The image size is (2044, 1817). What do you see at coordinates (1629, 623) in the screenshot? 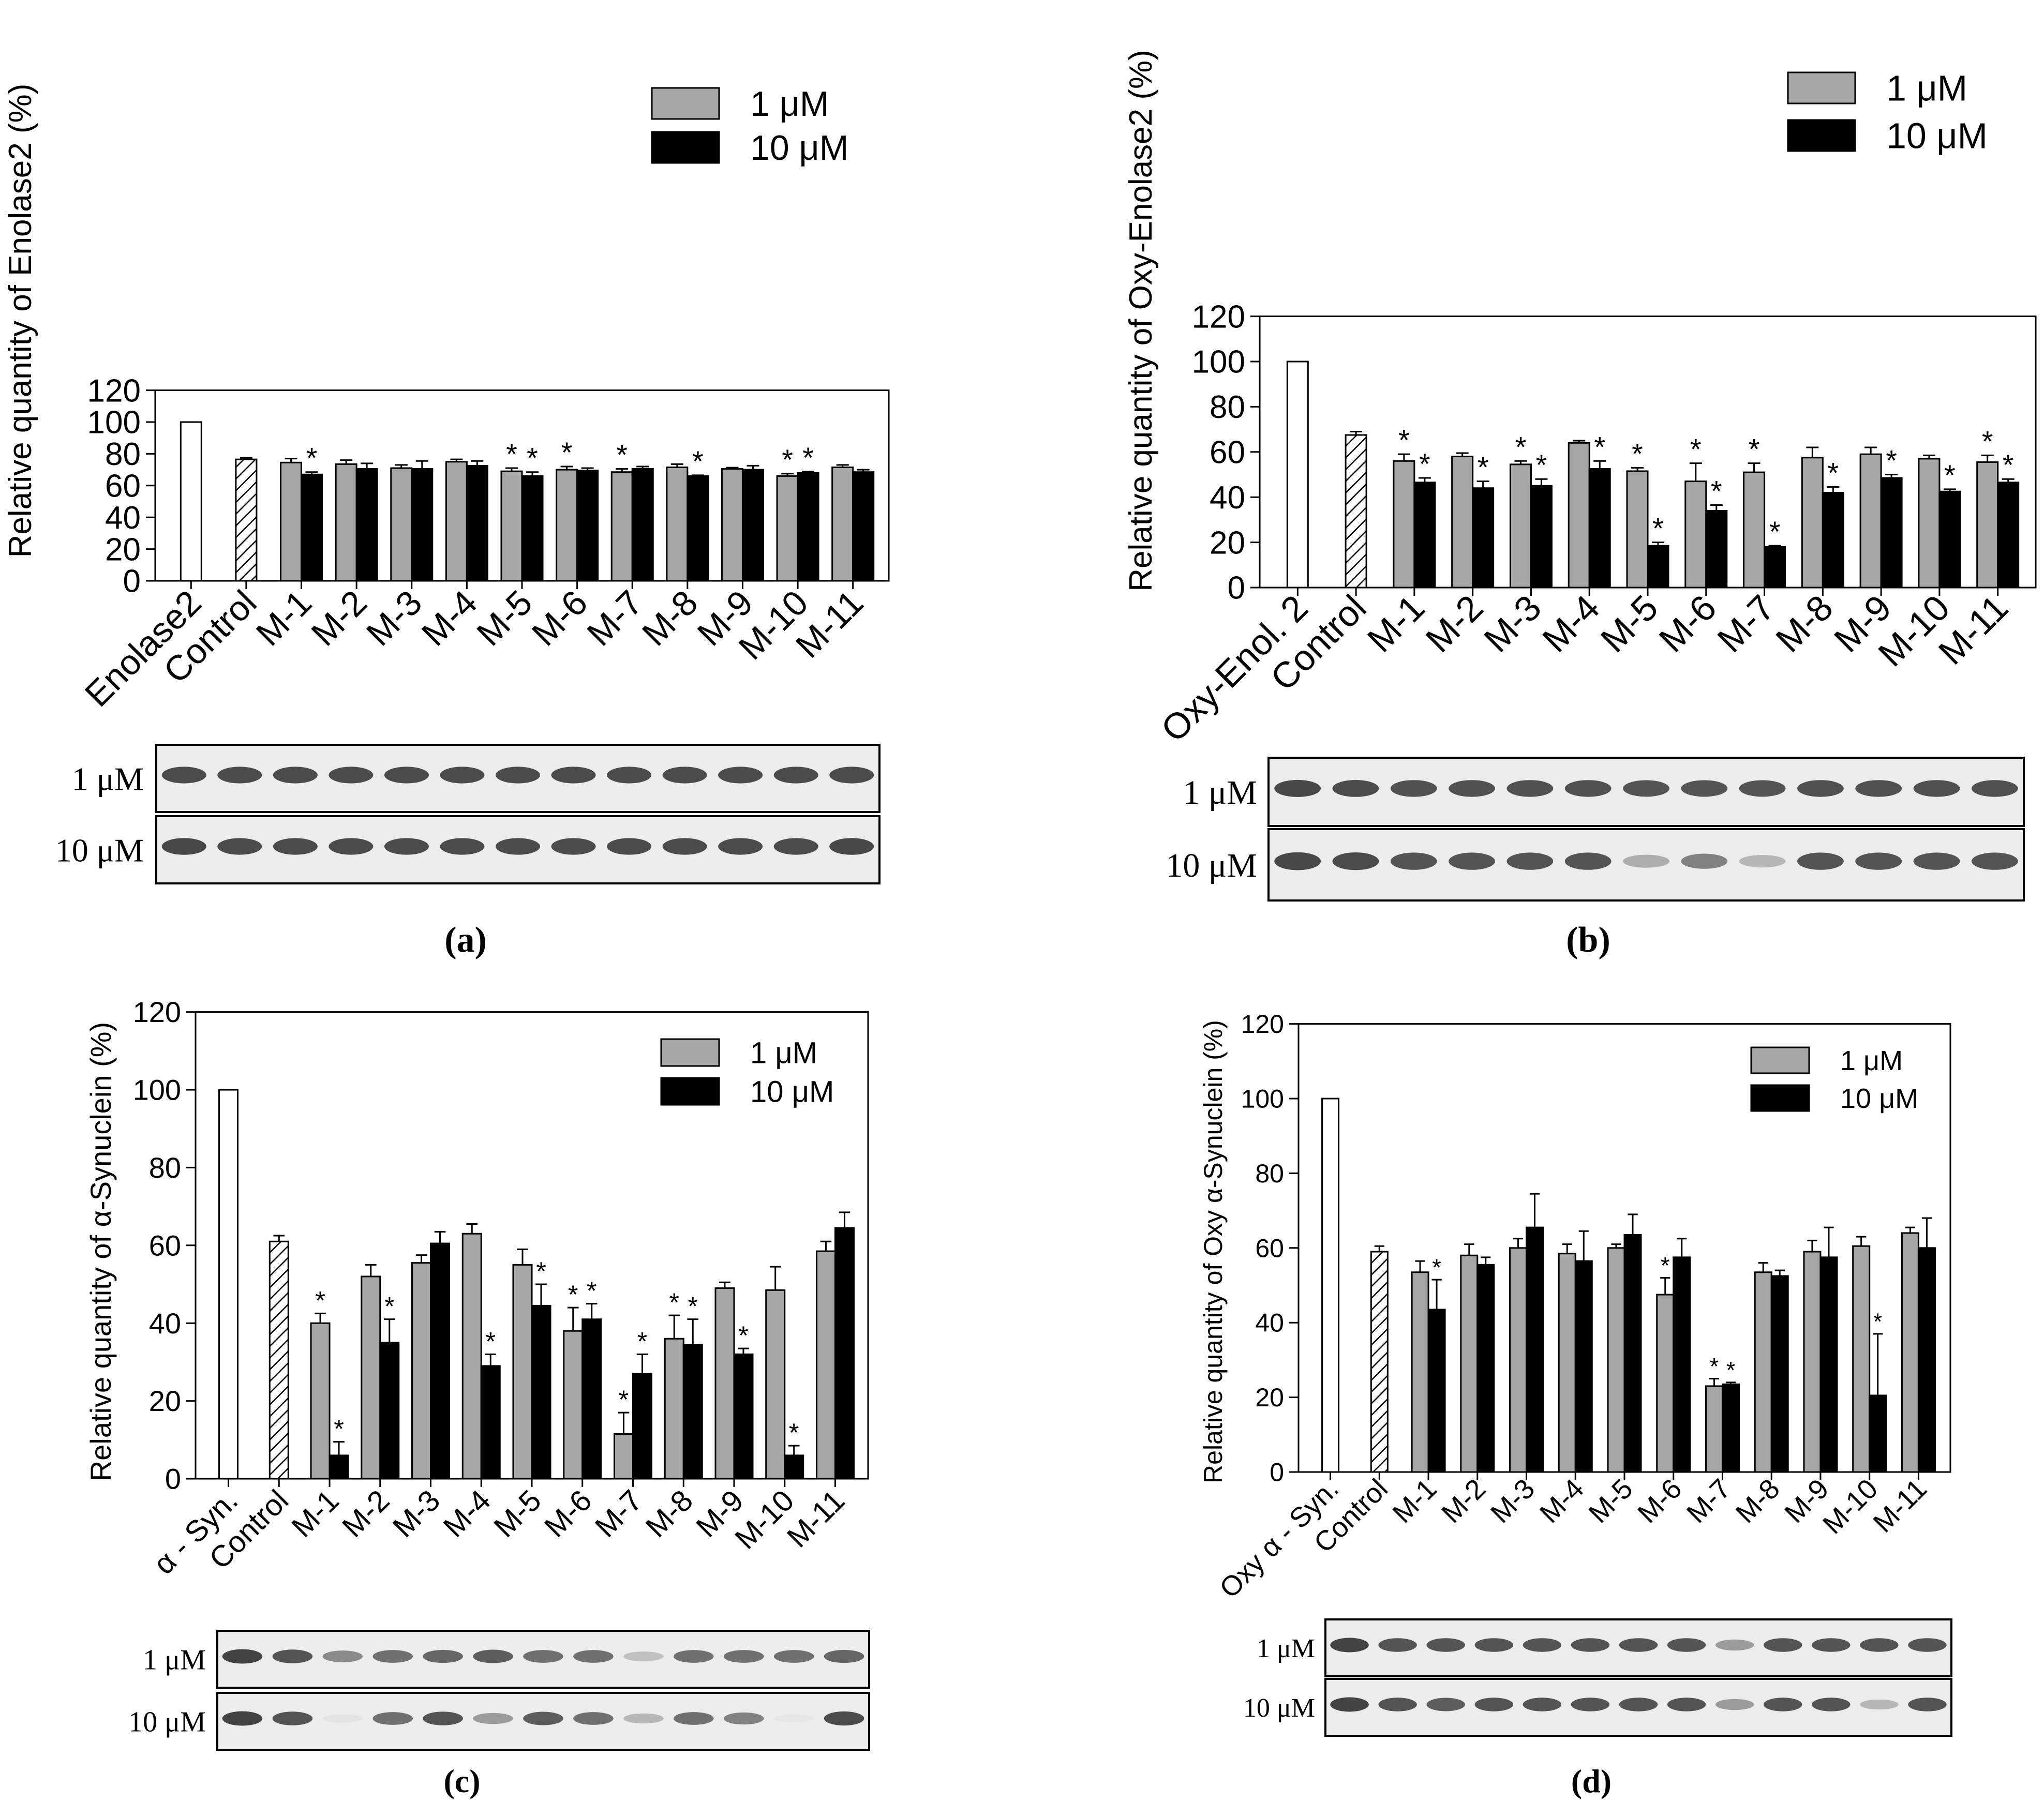
I see `x-tick-label: M-5` at bounding box center [1629, 623].